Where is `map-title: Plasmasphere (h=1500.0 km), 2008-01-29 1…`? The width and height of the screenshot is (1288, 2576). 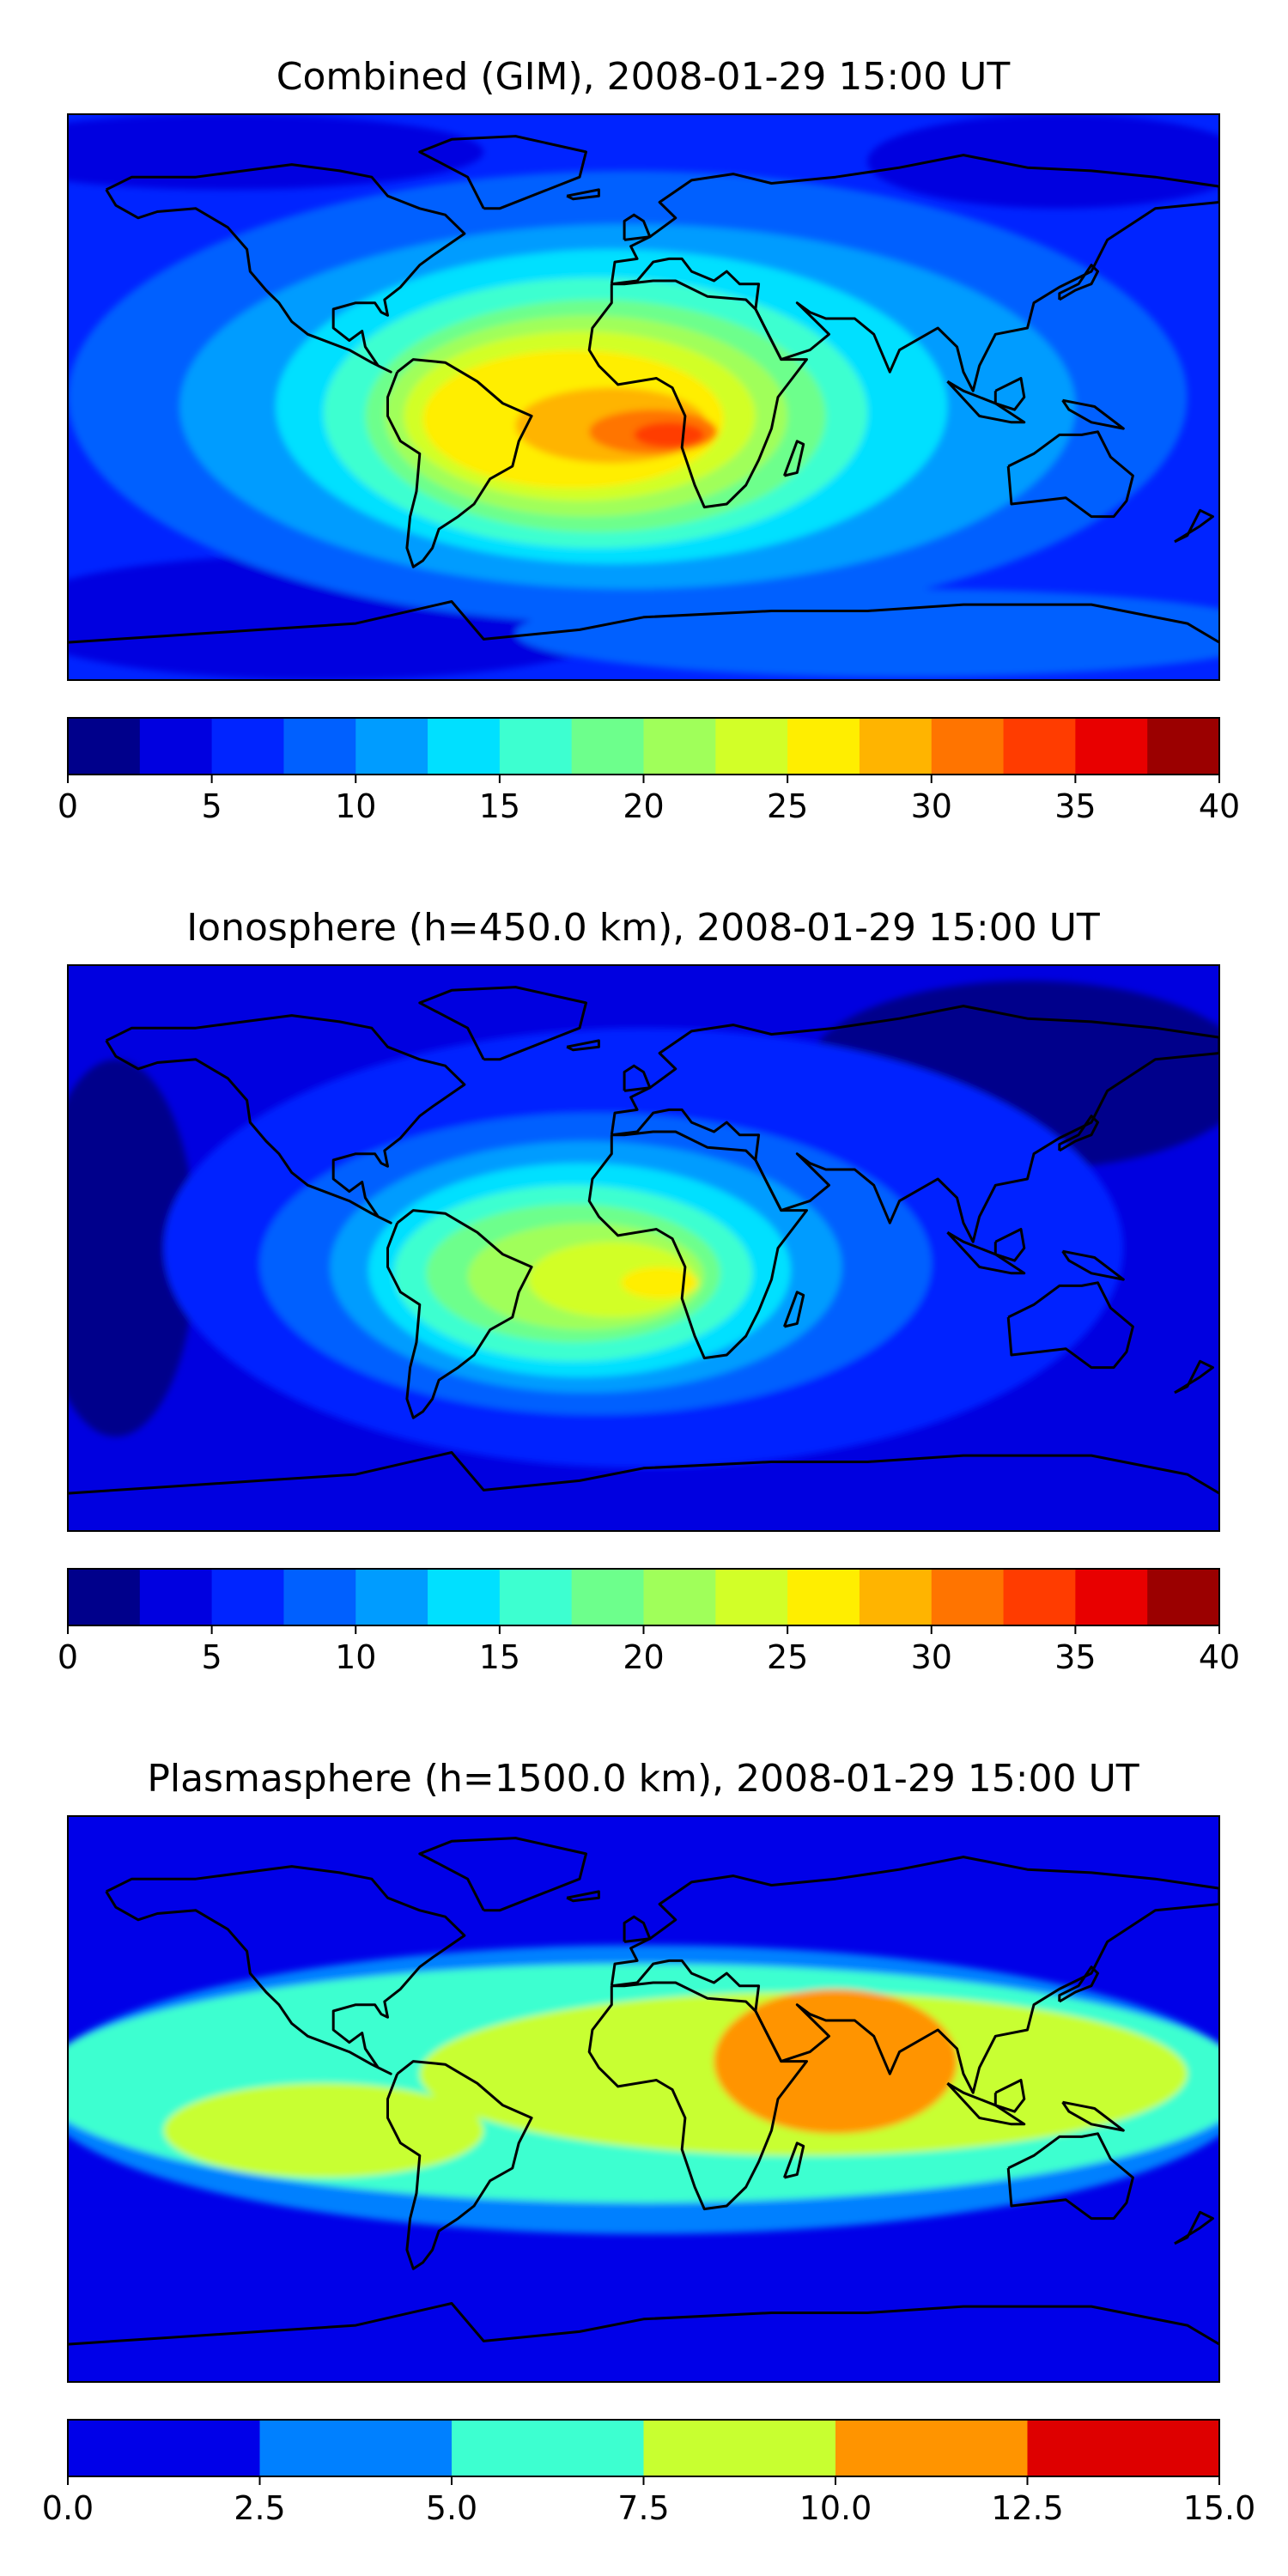
map-title: Plasmasphere (h=1500.0 km), 2008-01-29 1… is located at coordinates (643, 1779).